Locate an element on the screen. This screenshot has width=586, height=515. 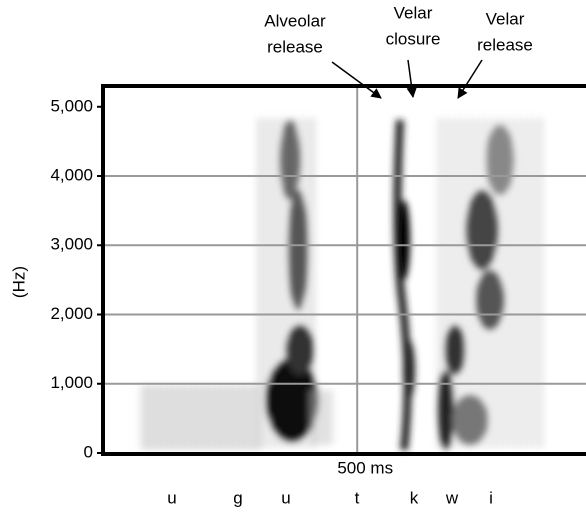
y-tick-label: 0 is located at coordinates (88, 451).